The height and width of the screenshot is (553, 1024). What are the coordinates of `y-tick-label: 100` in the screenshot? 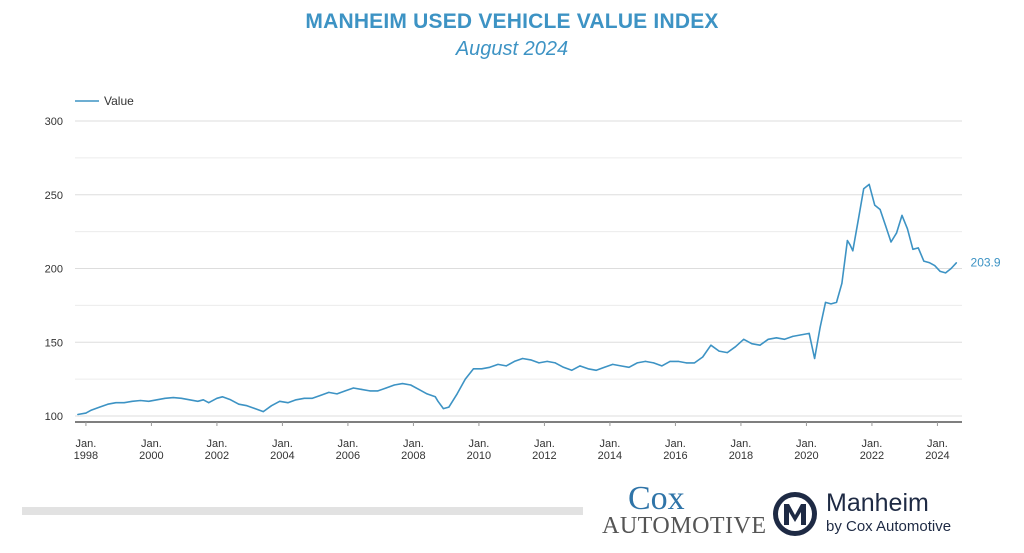 It's located at (54, 417).